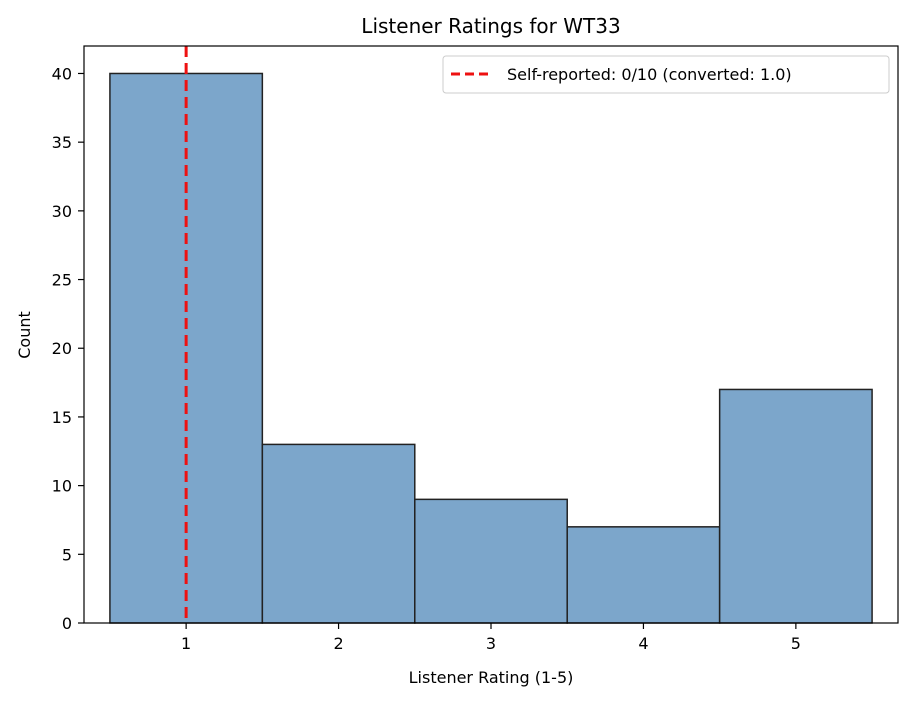 The height and width of the screenshot is (705, 913). I want to click on y-tick-label: 30, so click(62, 211).